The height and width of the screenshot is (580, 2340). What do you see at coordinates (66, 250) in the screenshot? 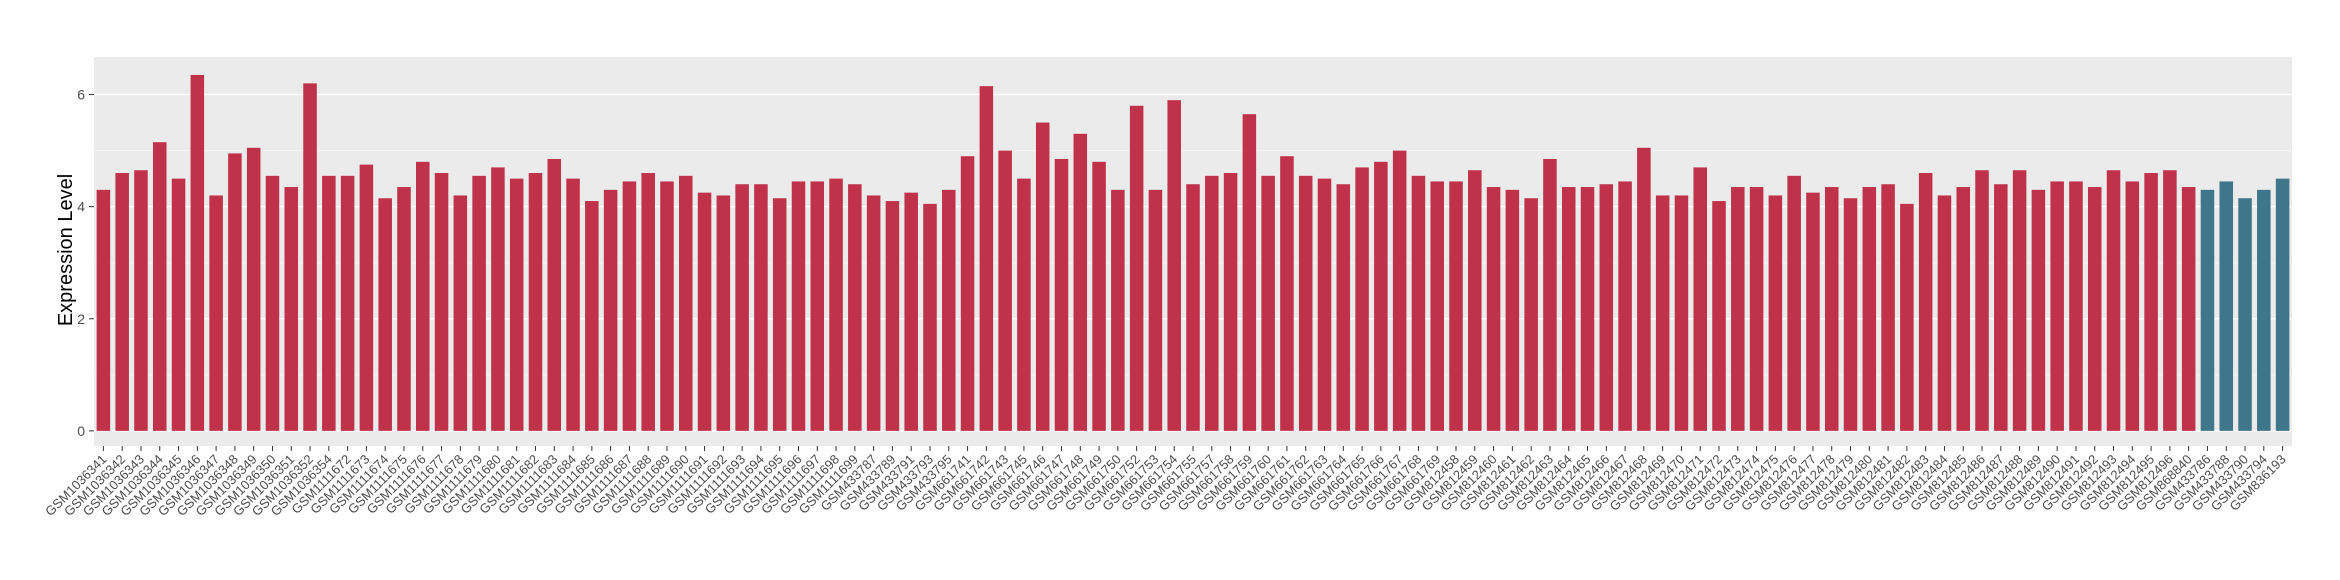
I see `y-axis-title: Expression Level` at bounding box center [66, 250].